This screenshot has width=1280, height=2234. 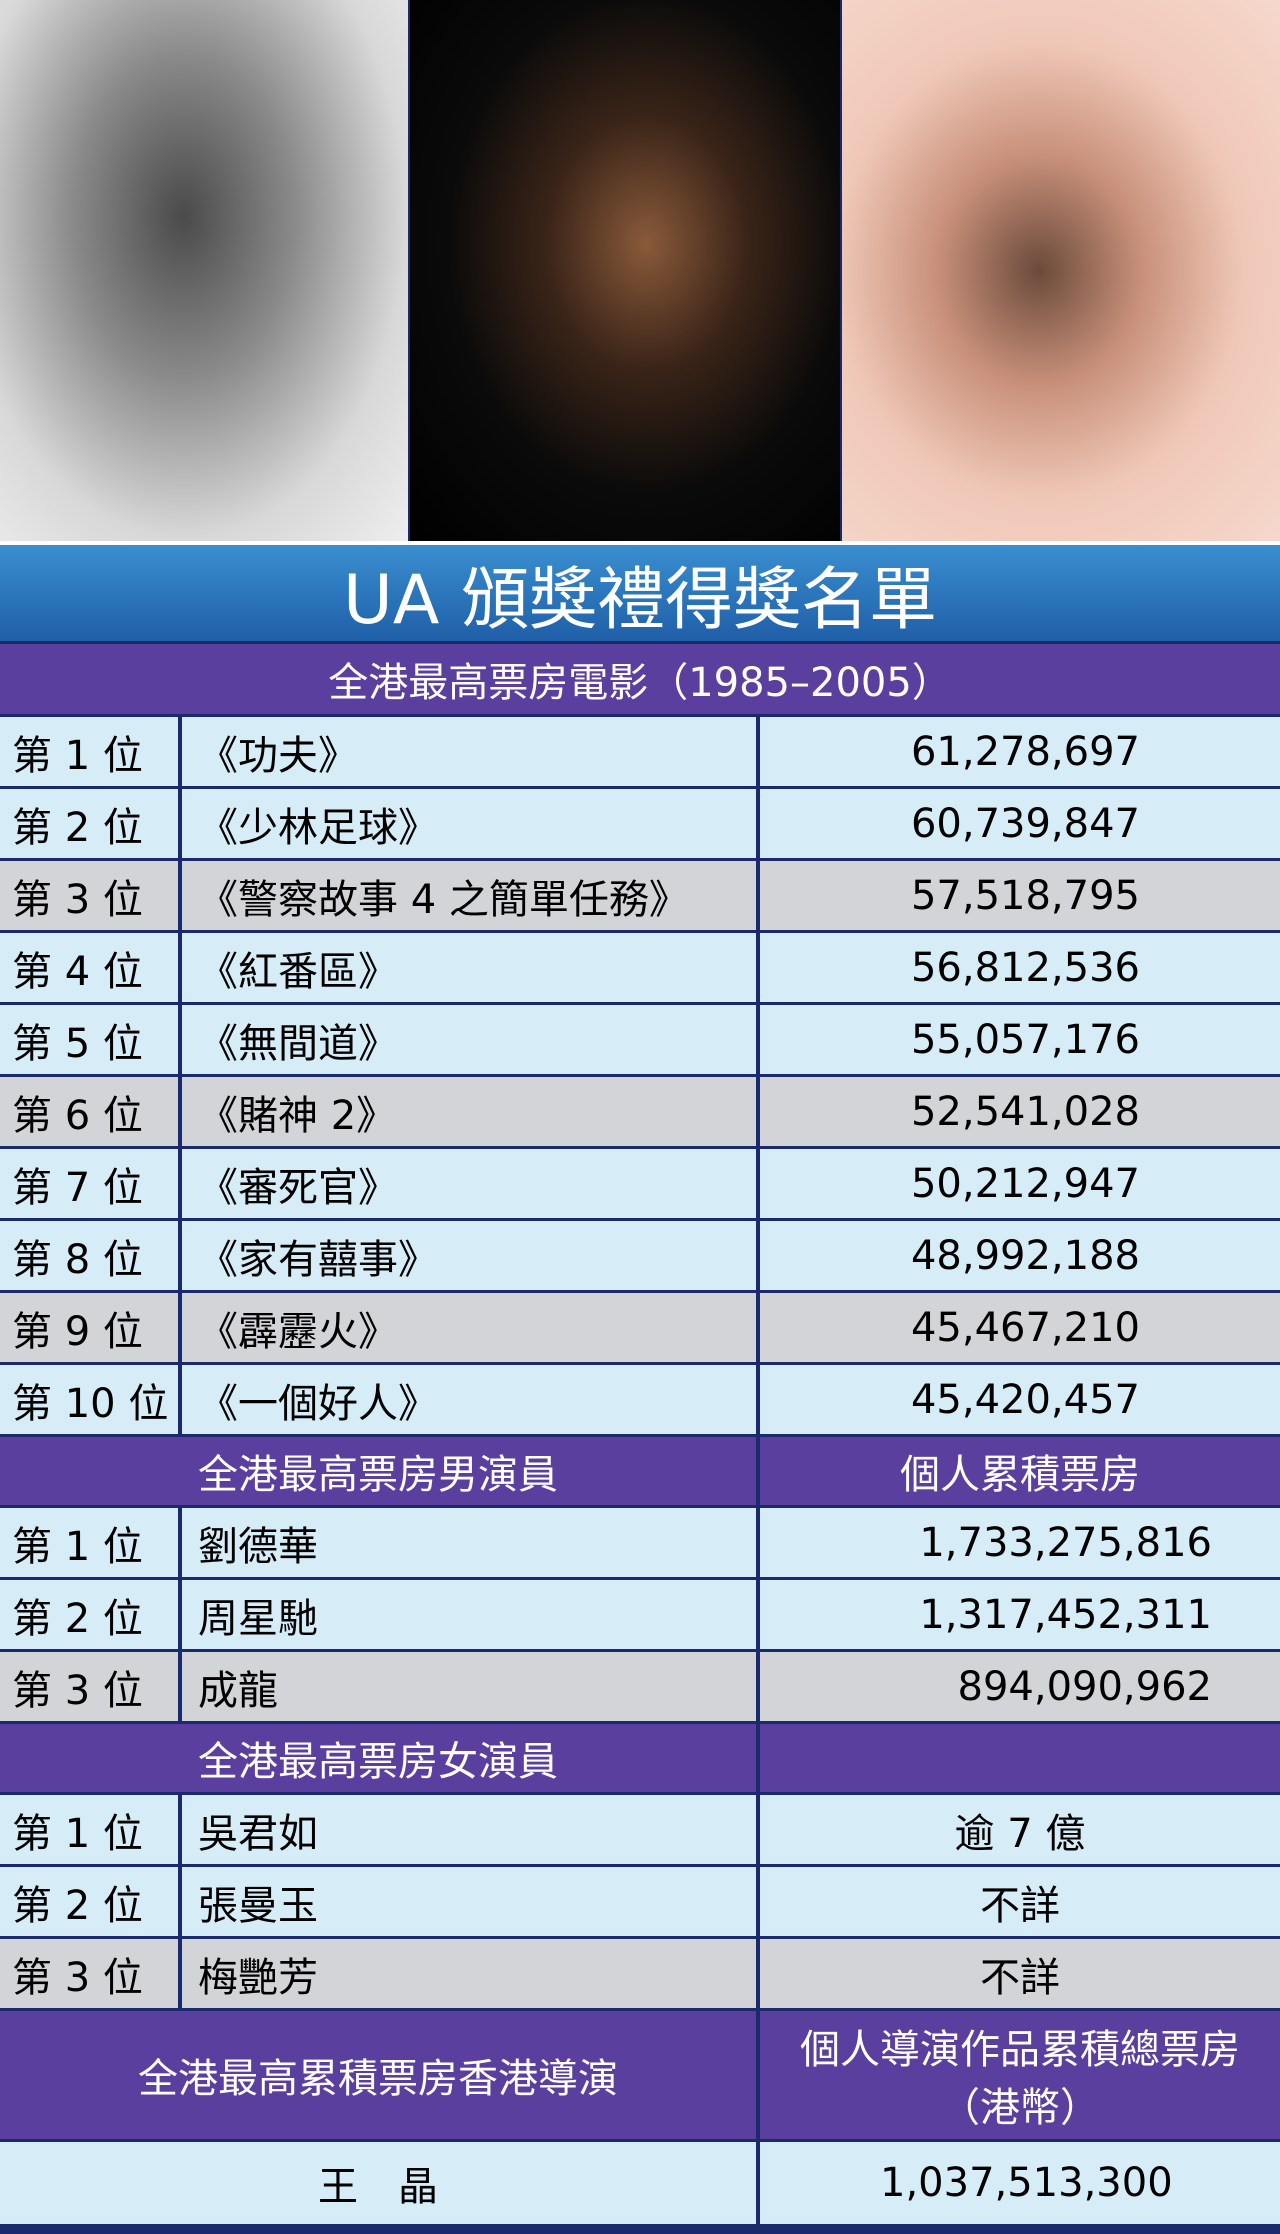 I want to click on value-cell: 45,420,457, so click(x=1020, y=1399).